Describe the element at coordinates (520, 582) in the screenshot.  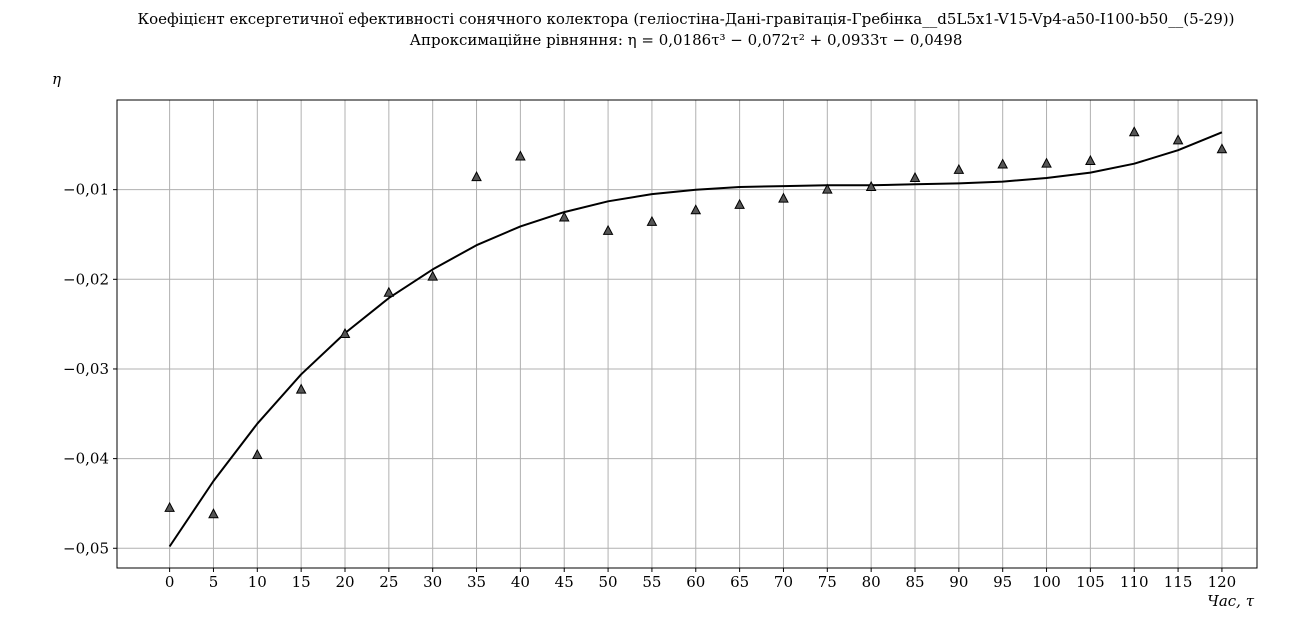
I see `x-tick-label: 40` at that location.